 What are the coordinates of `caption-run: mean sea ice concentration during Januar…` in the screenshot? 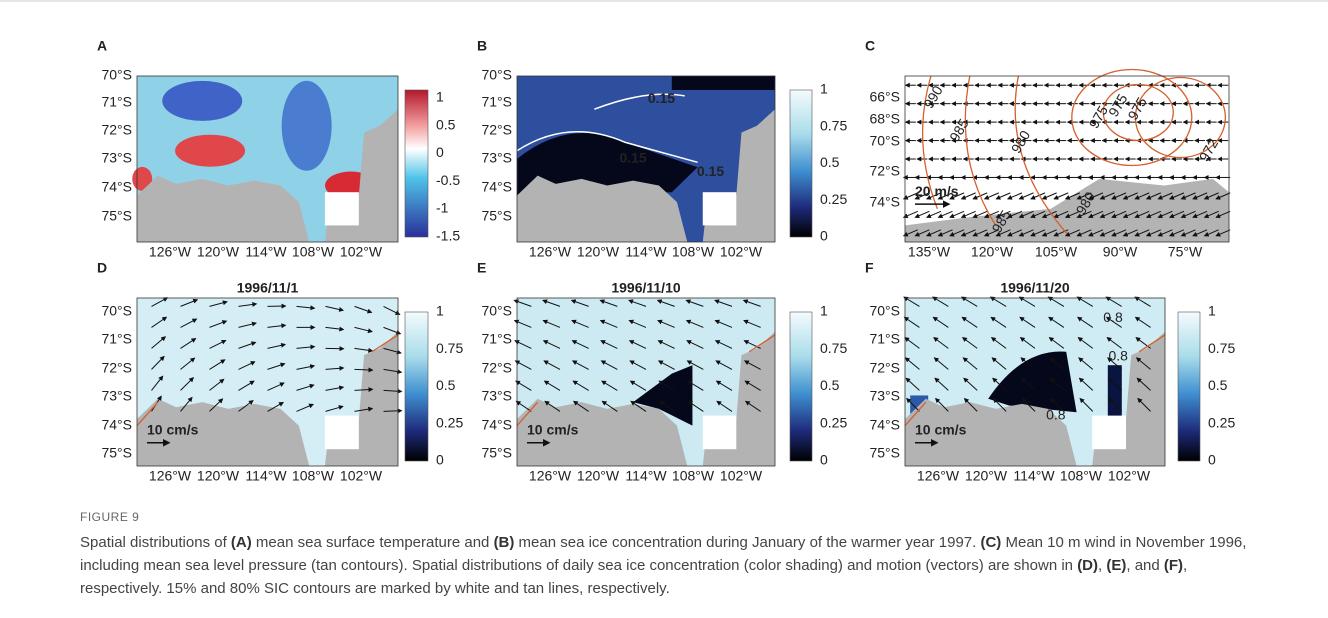 It's located at (747, 542).